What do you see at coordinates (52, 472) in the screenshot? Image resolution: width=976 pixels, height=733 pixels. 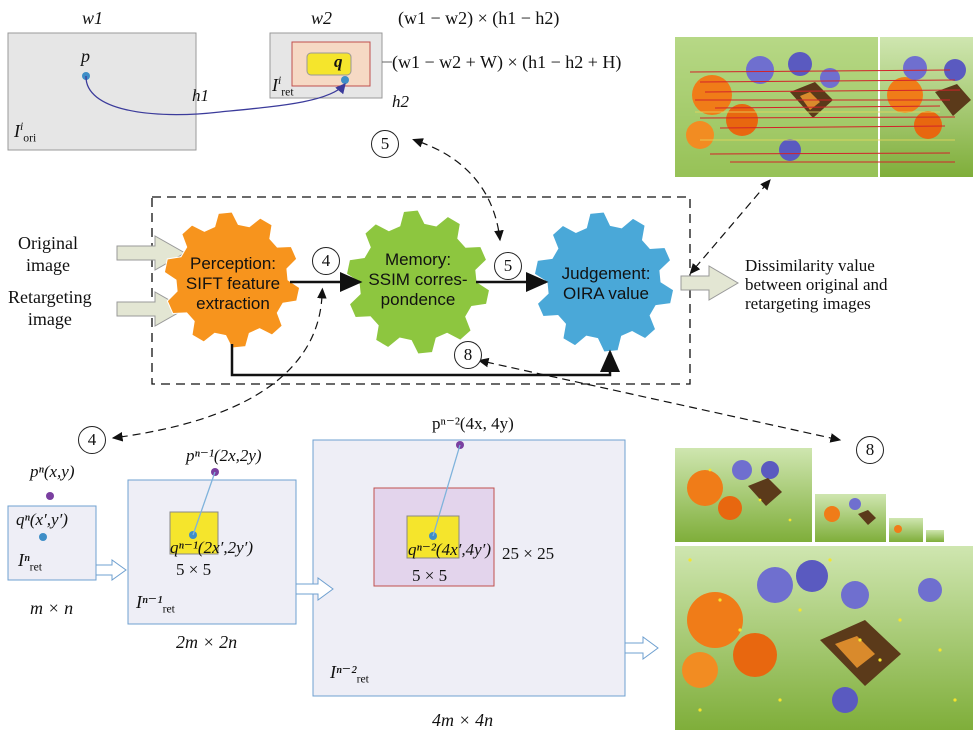 I see `label-pn: pⁿ(x,y)` at bounding box center [52, 472].